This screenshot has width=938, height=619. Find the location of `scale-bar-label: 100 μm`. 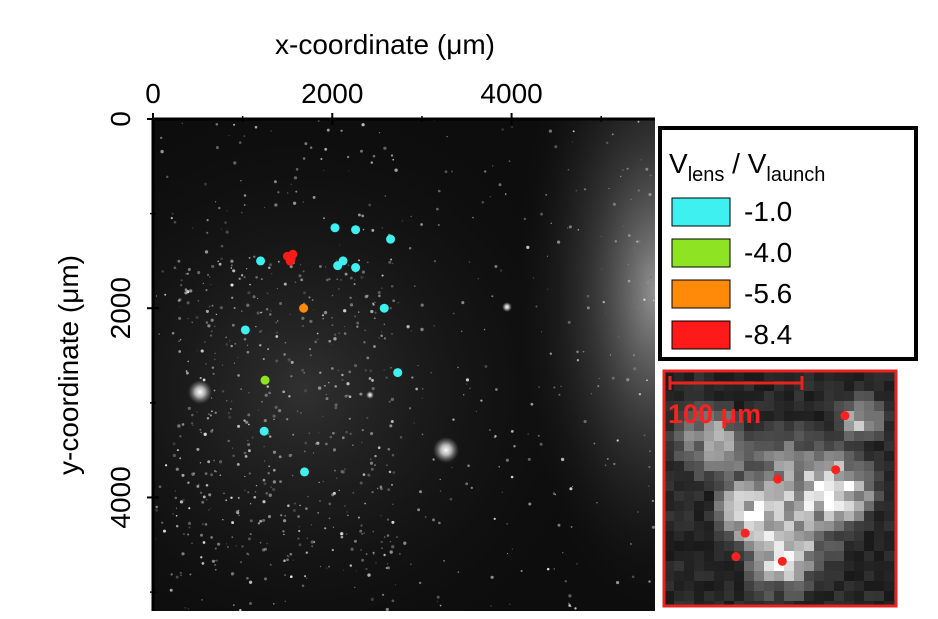

scale-bar-label: 100 μm is located at coordinates (714, 414).